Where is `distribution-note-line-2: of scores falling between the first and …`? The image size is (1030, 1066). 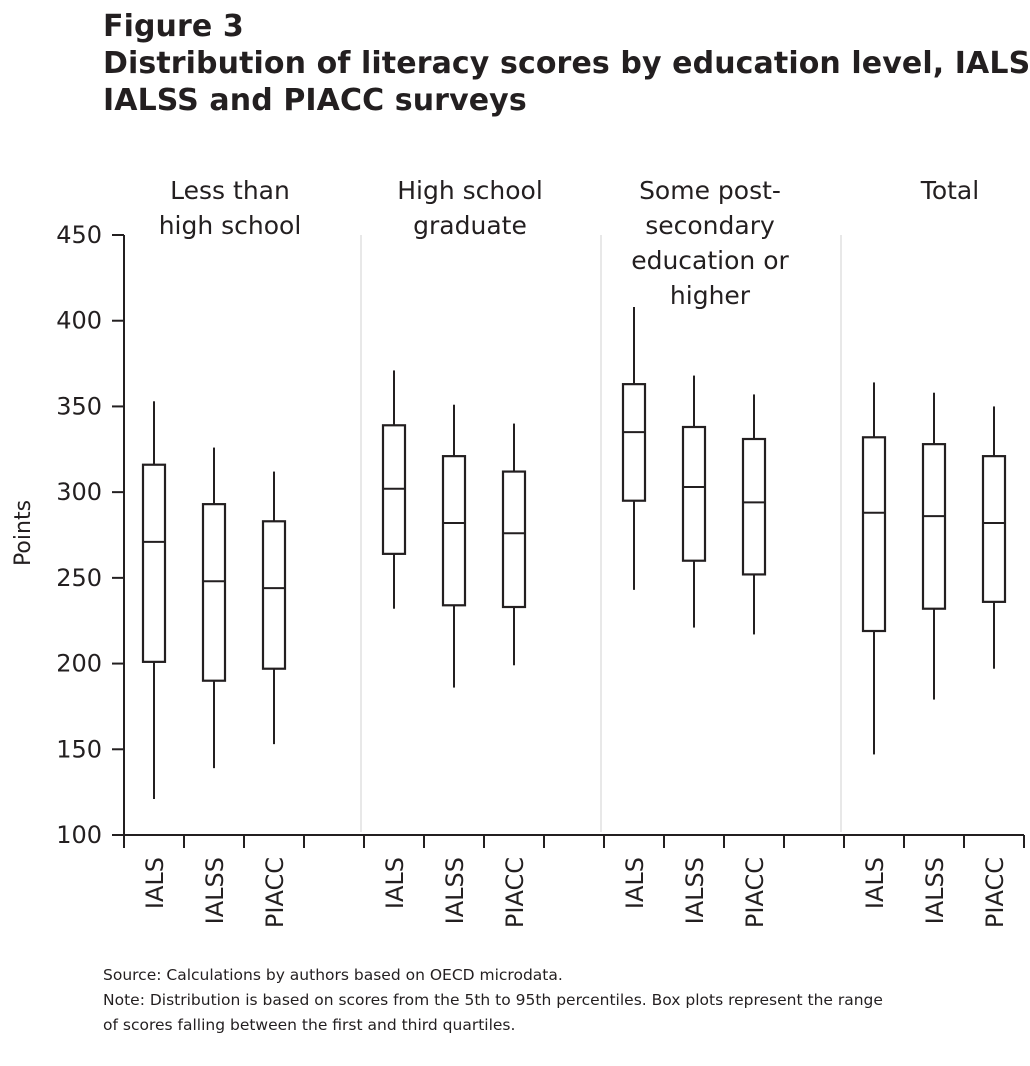
distribution-note-line-2: of scores falling between the first and … is located at coordinates (309, 1025).